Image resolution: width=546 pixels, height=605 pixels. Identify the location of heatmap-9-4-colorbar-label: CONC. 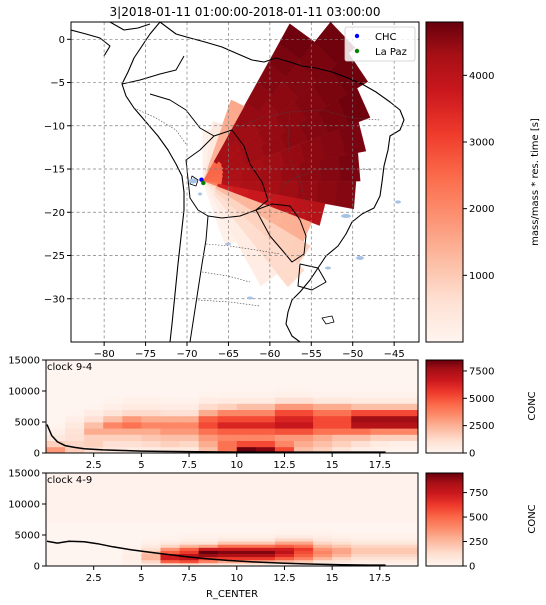
(532, 405).